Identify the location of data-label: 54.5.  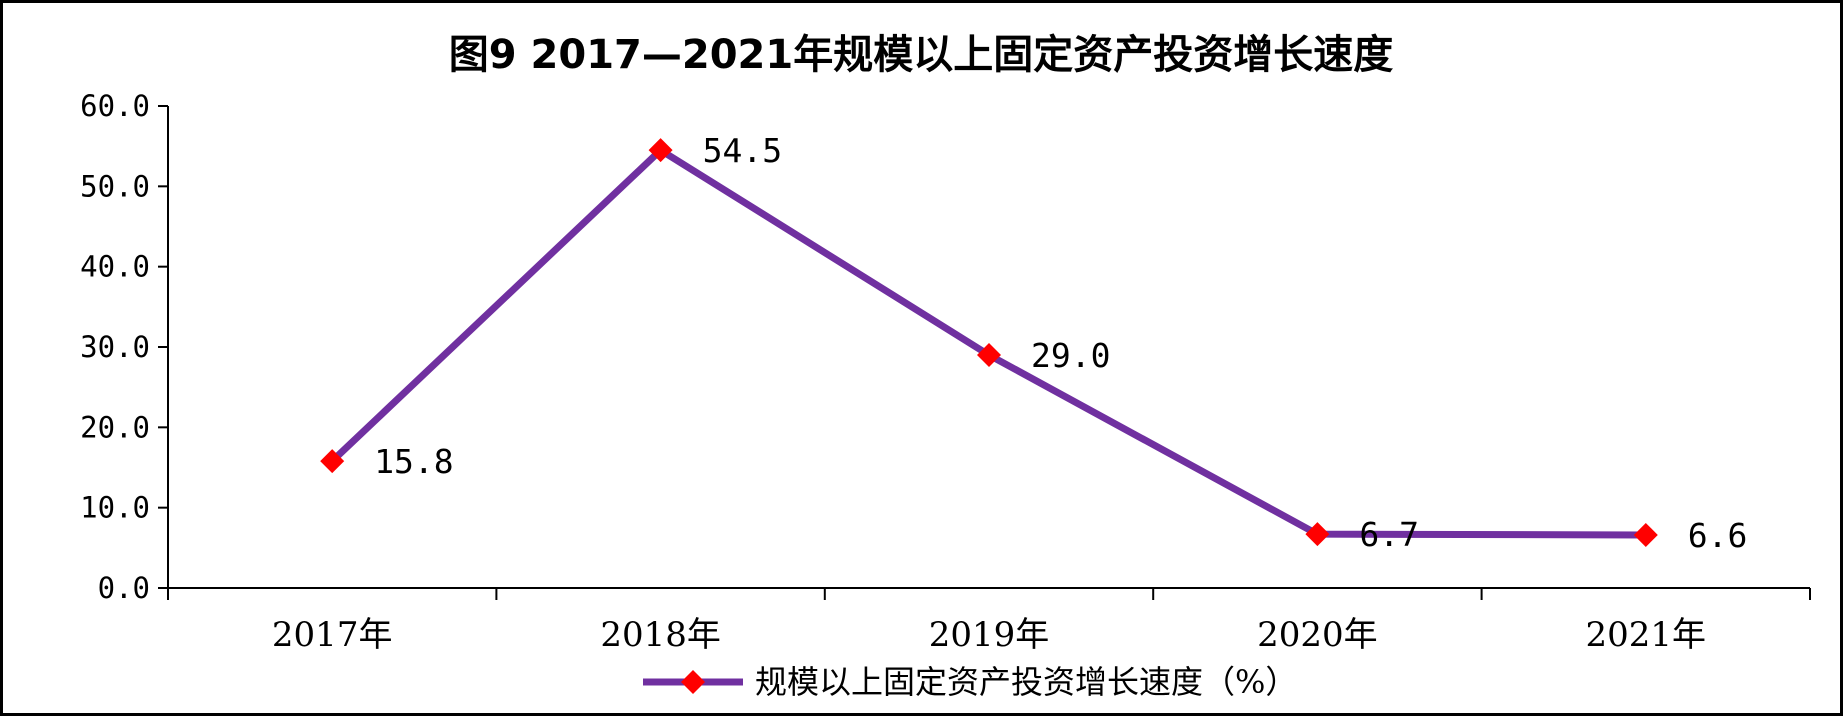
(742, 150).